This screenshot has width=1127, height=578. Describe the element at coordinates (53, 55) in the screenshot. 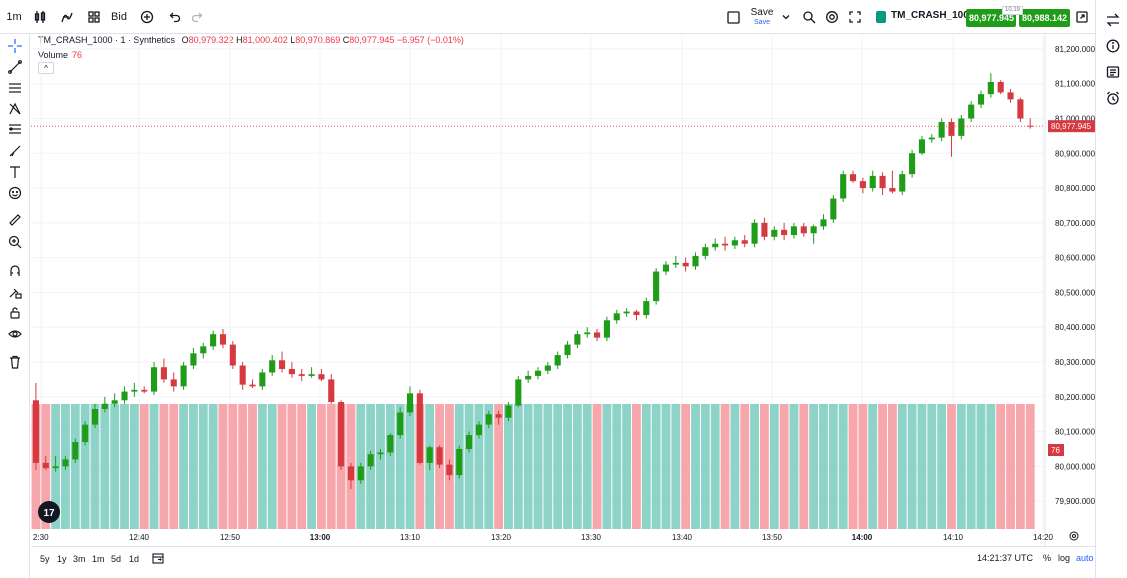

I see `volume-label: Volume` at that location.